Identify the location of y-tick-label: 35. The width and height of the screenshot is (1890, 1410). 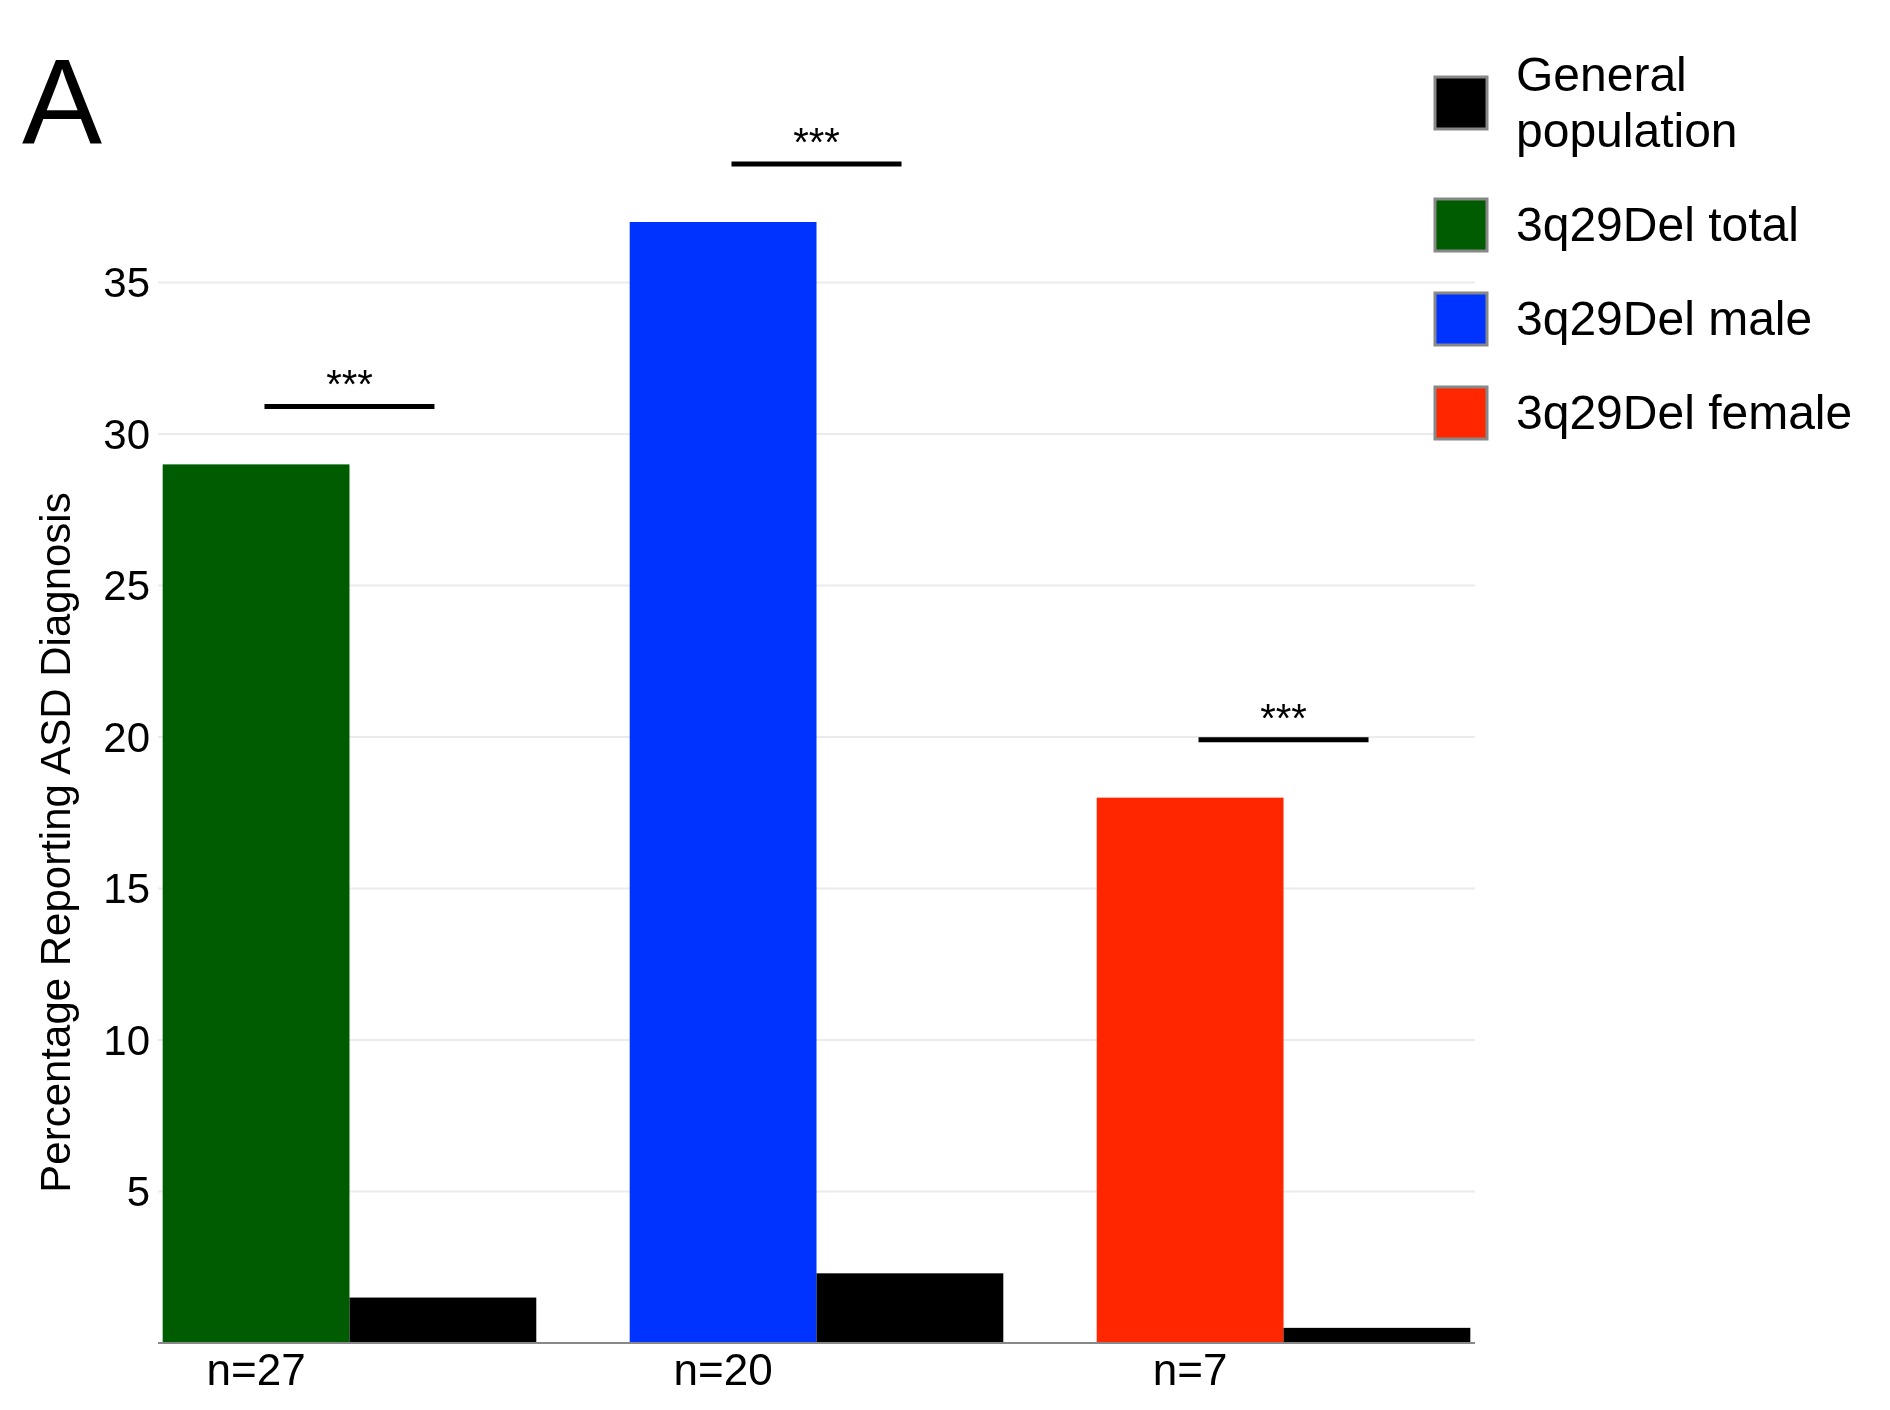
(126, 283).